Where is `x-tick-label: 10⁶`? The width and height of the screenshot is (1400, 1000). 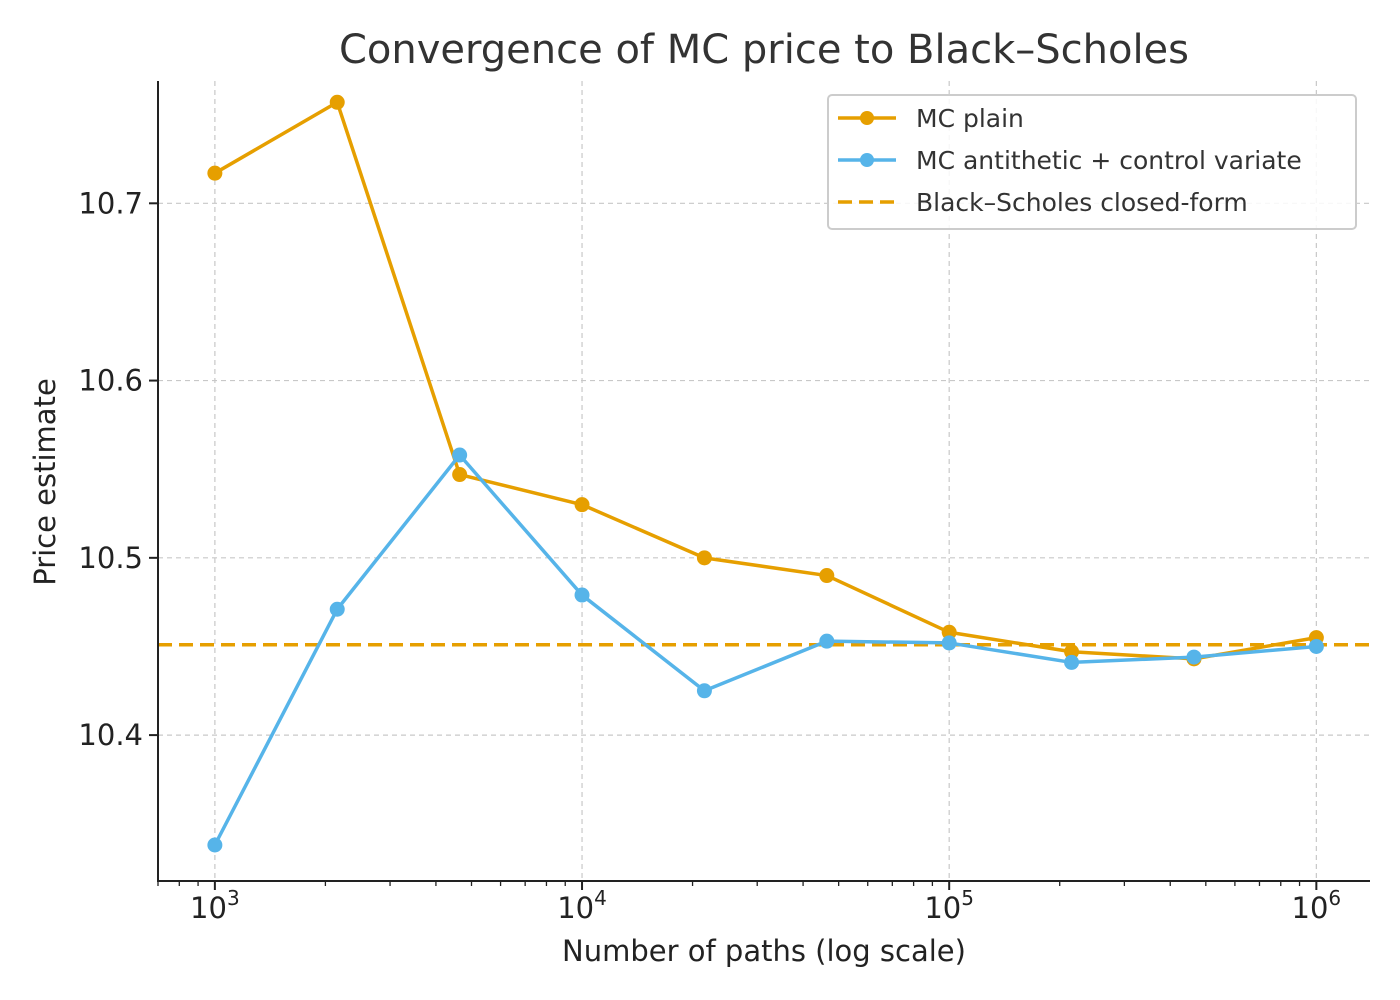
x-tick-label: 10⁶ is located at coordinates (1317, 905).